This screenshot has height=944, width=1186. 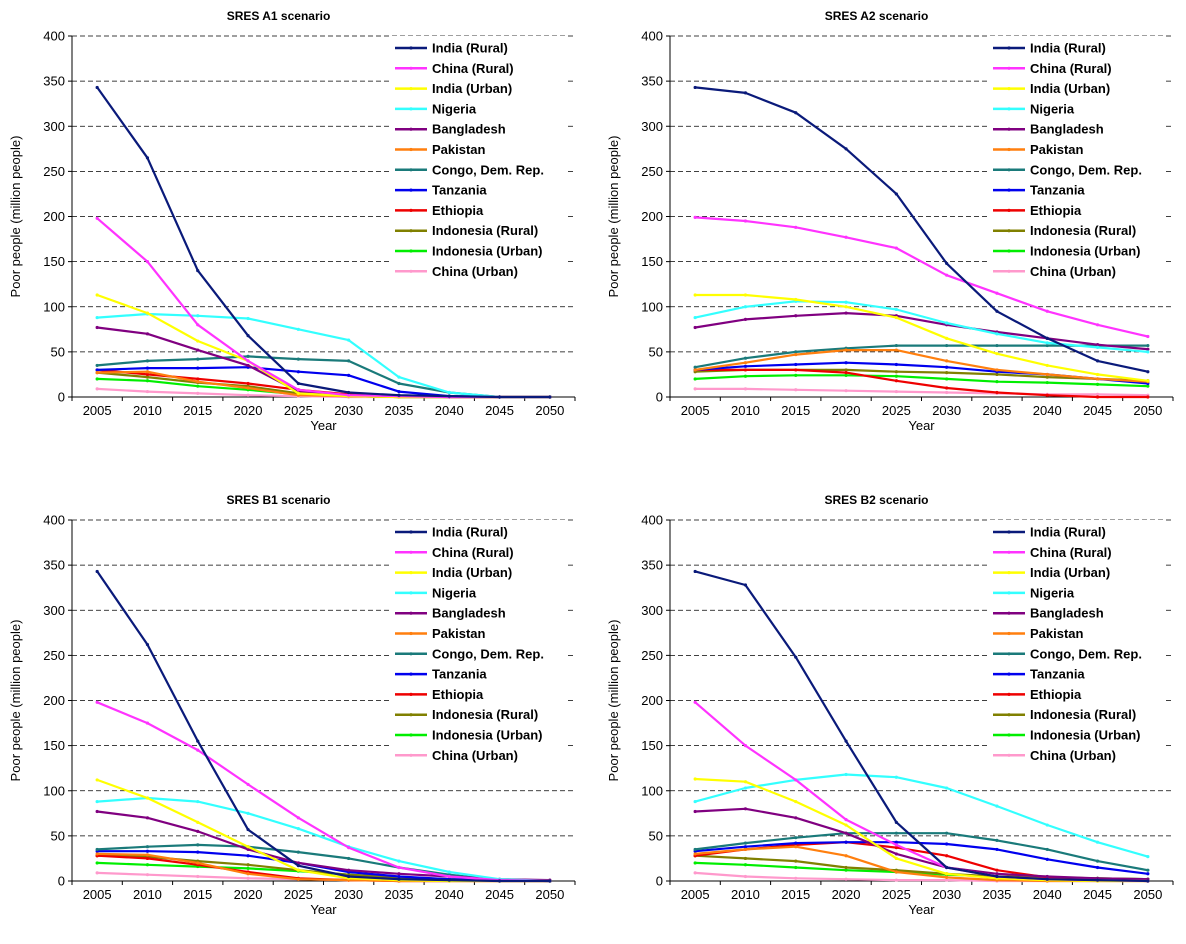 I want to click on x-tick-label: 2030, so click(x=946, y=410).